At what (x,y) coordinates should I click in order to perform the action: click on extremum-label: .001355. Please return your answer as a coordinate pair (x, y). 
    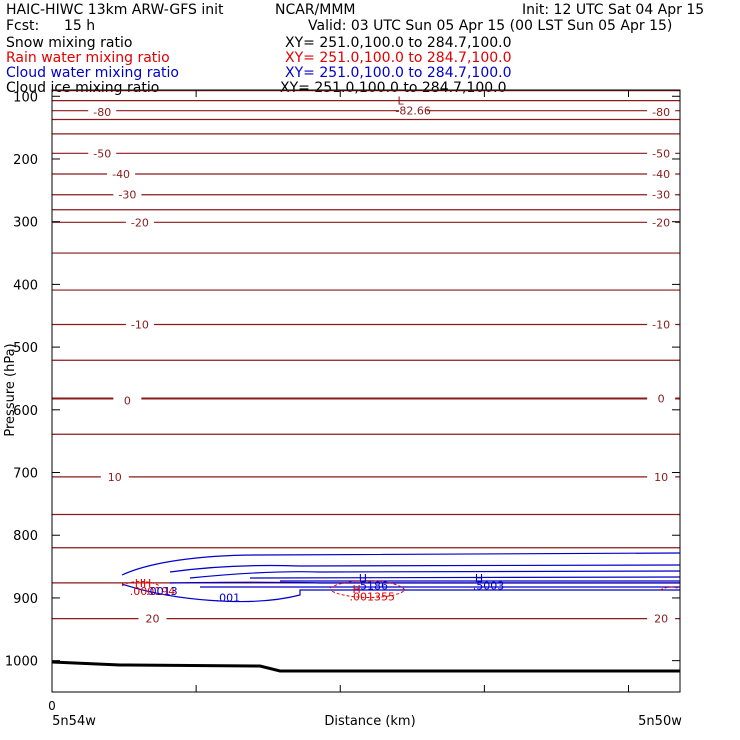
    Looking at the image, I should click on (373, 597).